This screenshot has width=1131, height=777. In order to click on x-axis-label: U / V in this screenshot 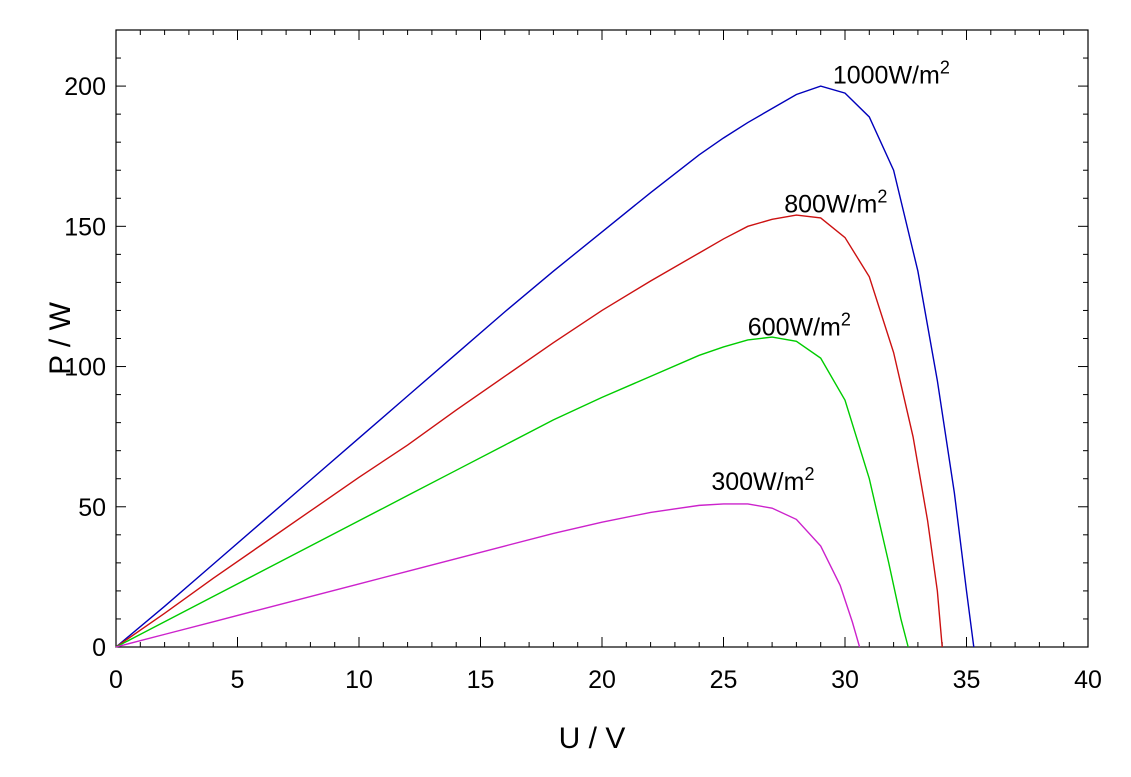, I will do `click(592, 738)`.